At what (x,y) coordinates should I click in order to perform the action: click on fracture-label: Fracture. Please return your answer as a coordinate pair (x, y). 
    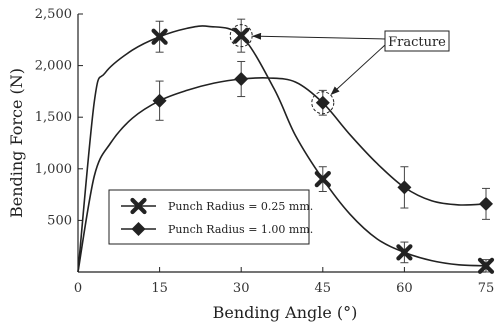
    Looking at the image, I should click on (417, 42).